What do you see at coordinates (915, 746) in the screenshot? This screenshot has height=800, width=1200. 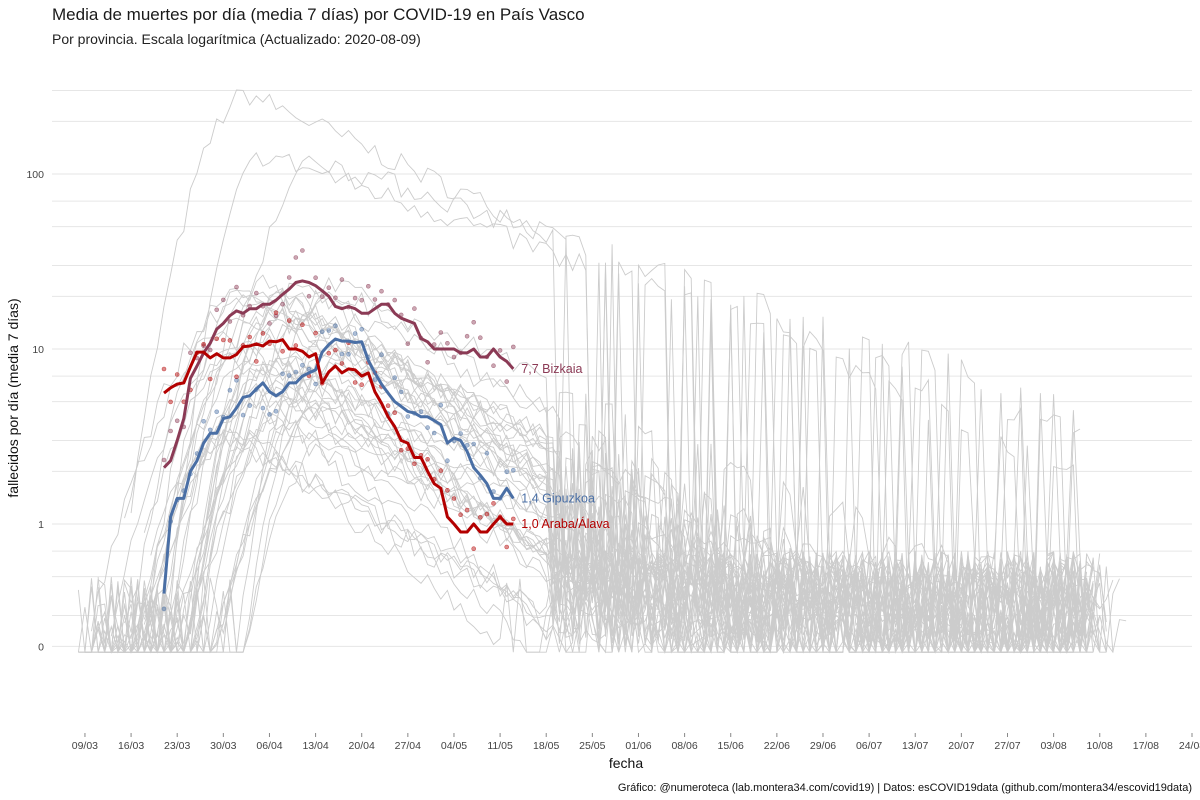 I see `x-tick-label: 13/07` at bounding box center [915, 746].